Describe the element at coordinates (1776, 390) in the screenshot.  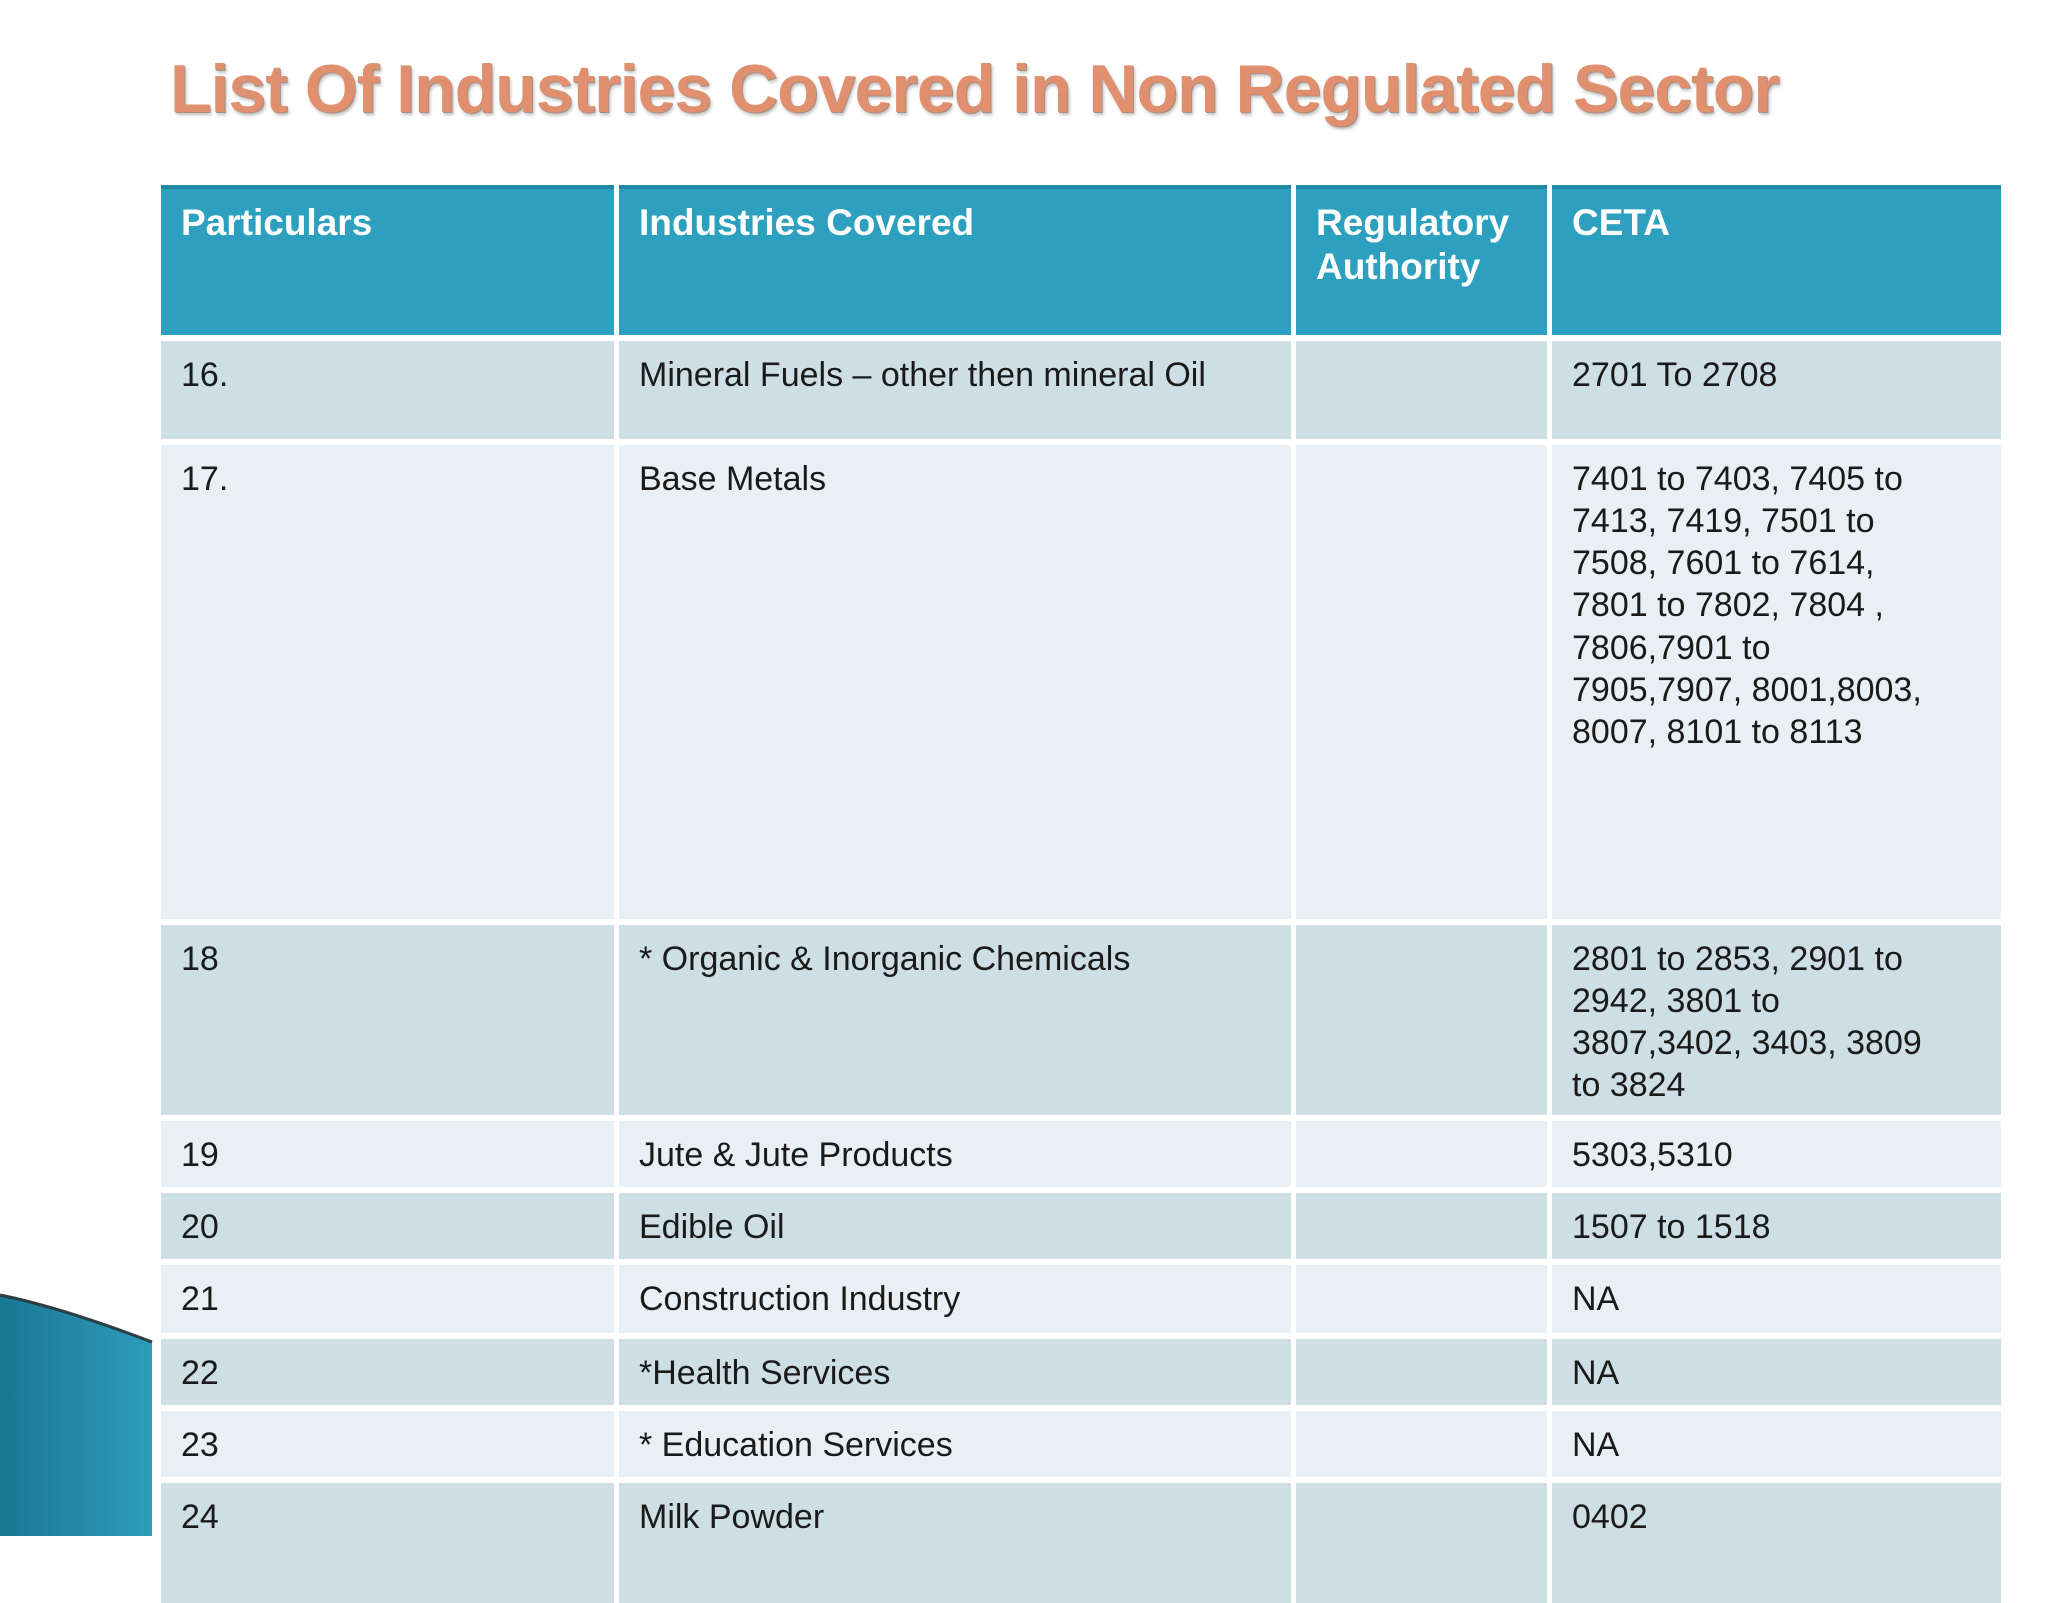
I see `table-cell-ceta: 2701 To 2708` at that location.